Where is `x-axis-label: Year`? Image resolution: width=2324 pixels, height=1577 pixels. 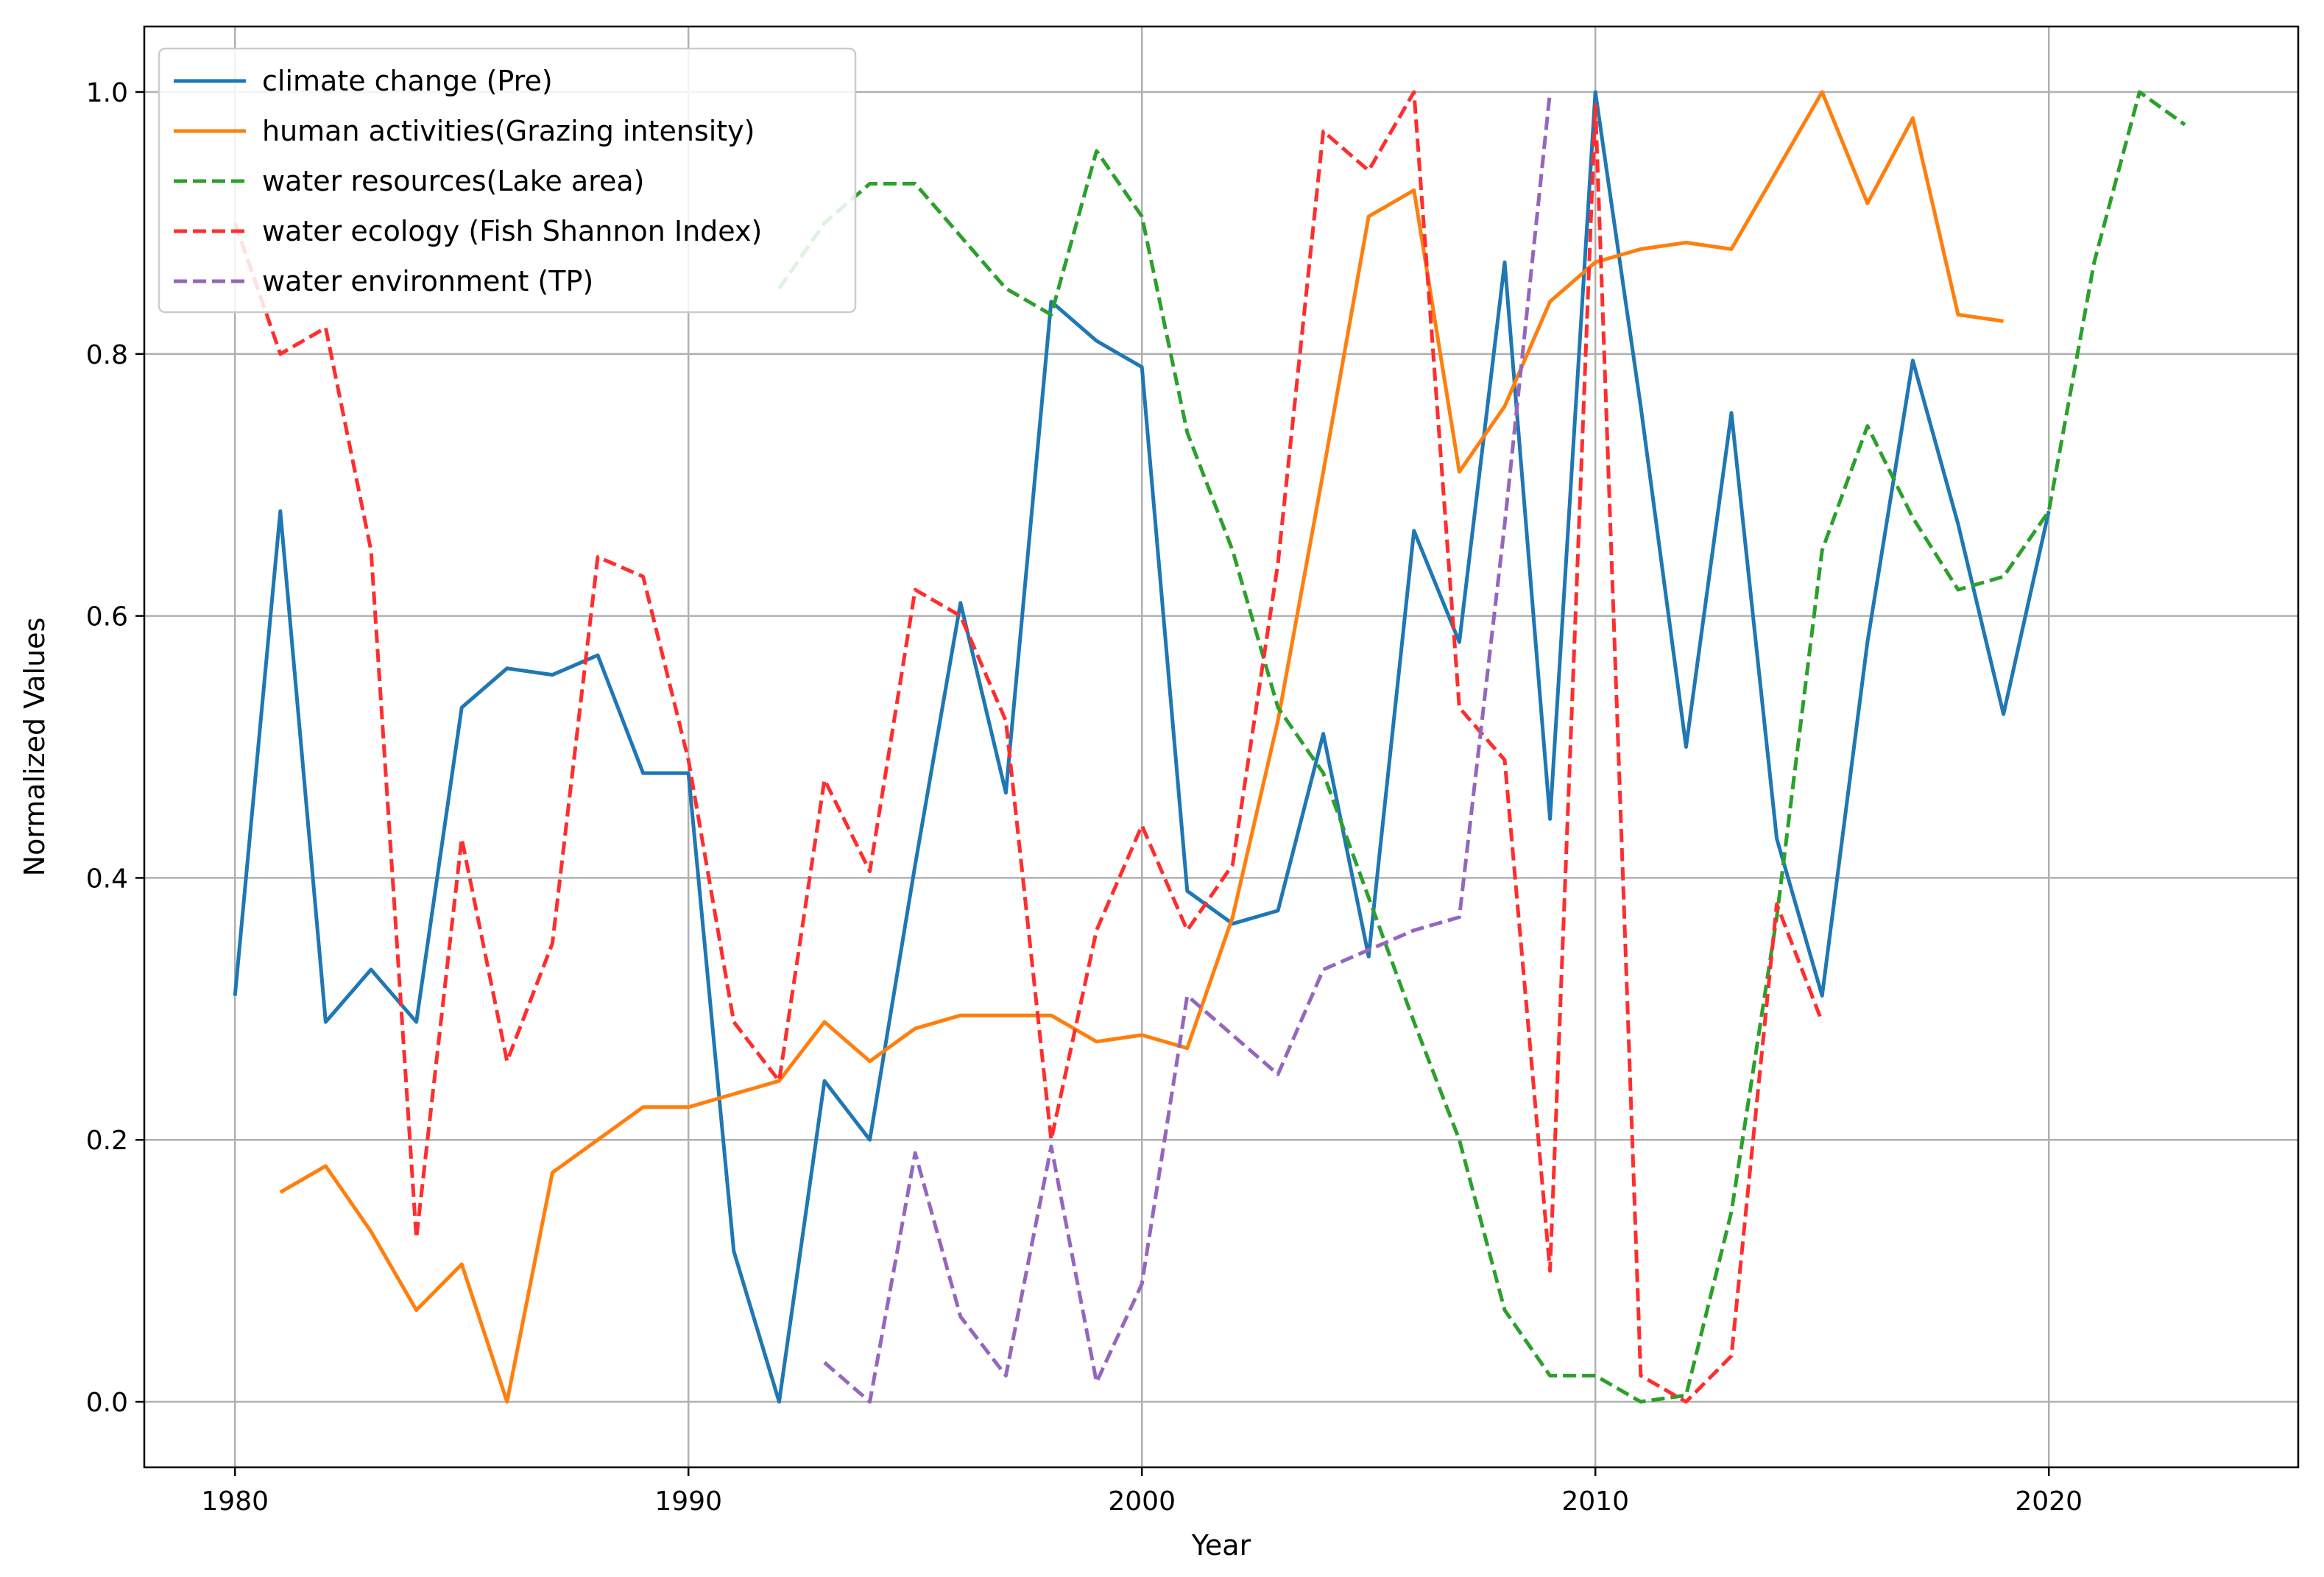
x-axis-label: Year is located at coordinates (1221, 1545).